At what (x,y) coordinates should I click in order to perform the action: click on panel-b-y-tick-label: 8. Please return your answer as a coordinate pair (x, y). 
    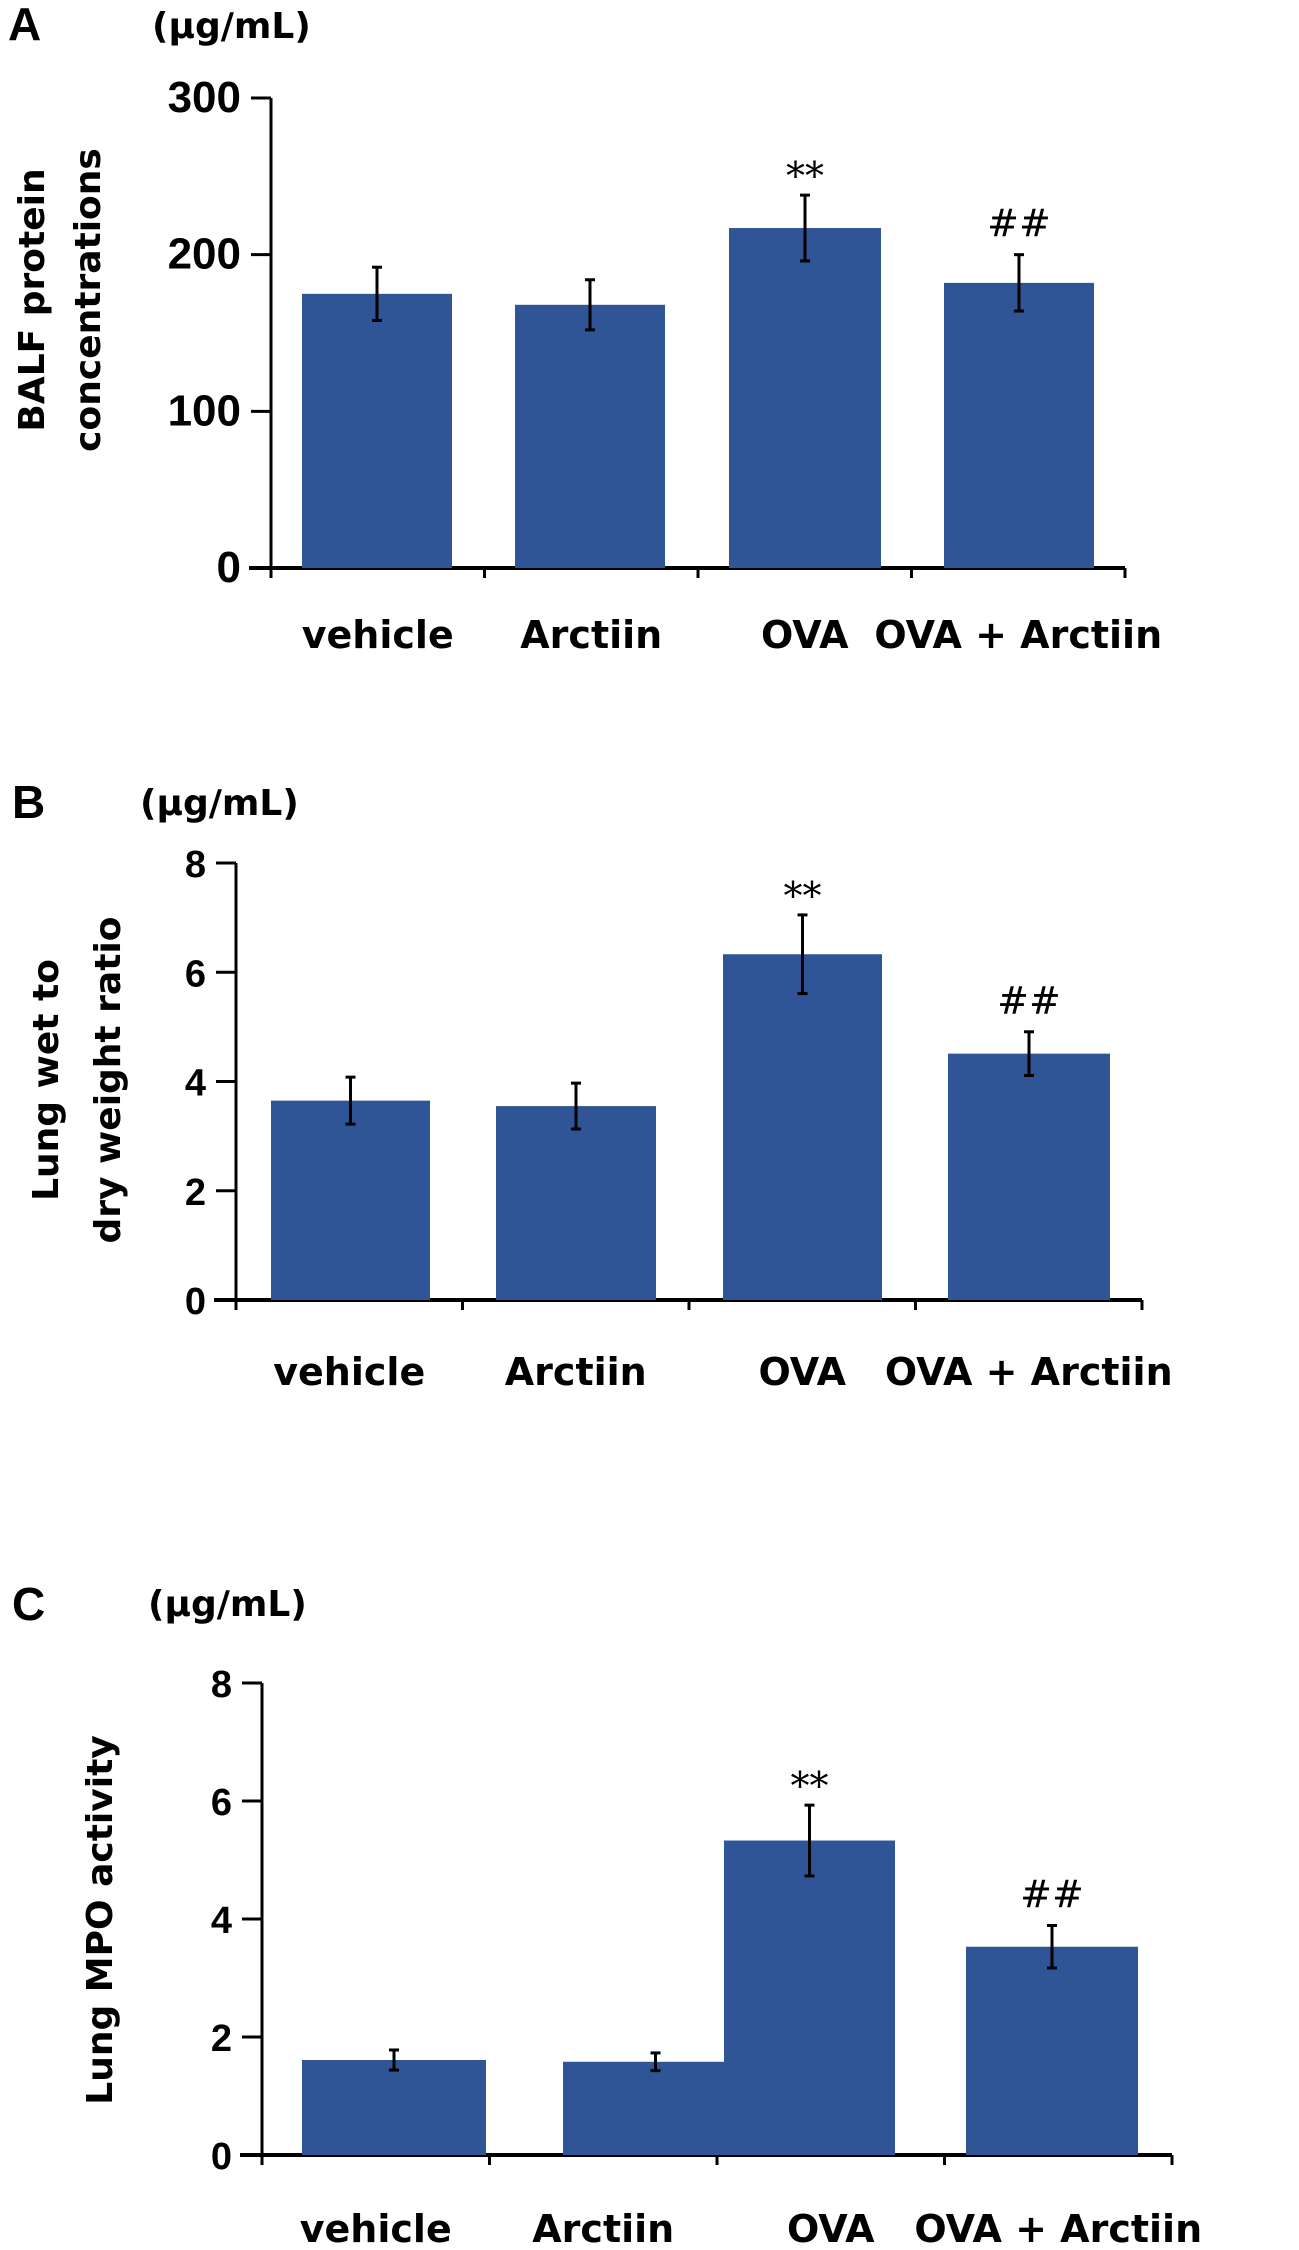
    Looking at the image, I should click on (195, 865).